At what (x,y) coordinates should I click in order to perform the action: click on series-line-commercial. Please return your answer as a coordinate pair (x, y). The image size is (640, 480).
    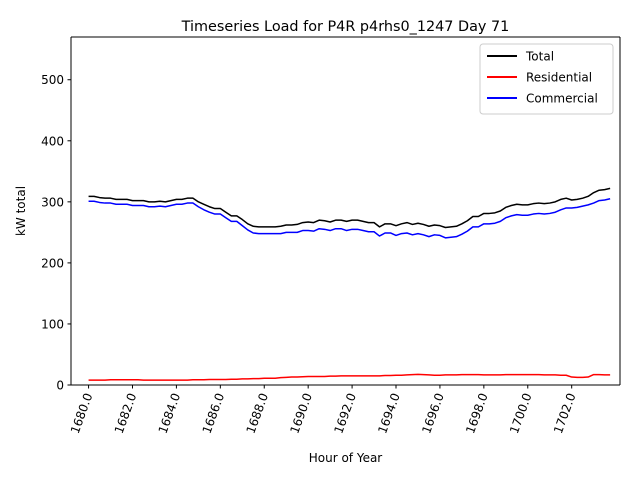
    Looking at the image, I should click on (349, 218).